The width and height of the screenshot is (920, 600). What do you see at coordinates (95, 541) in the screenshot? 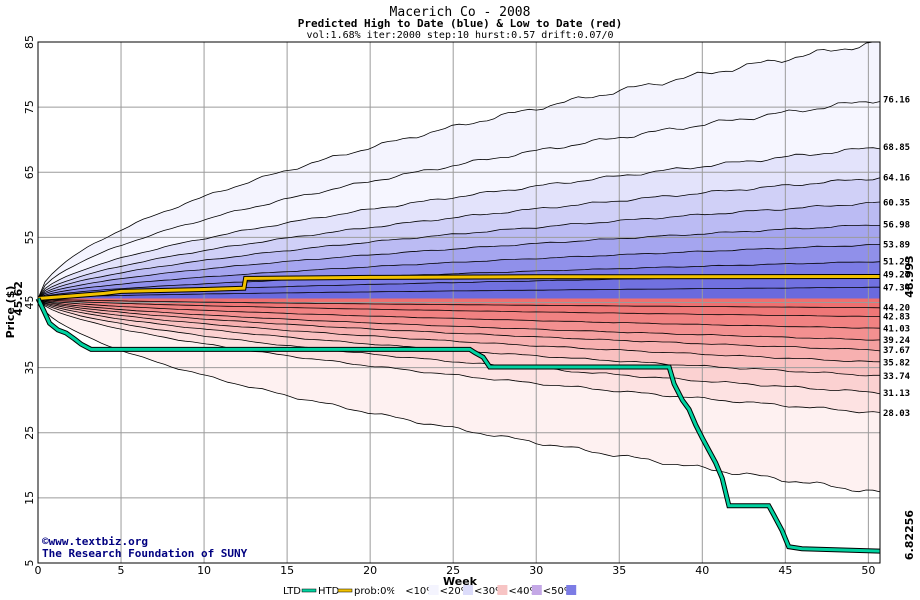
I see `credit-line-1: ©www.textbiz.org` at bounding box center [95, 541].